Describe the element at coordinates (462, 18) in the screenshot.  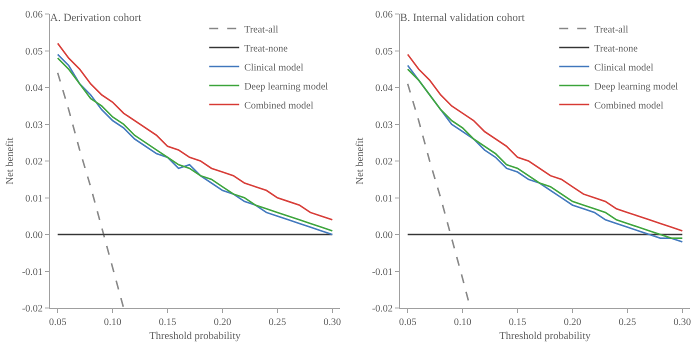
I see `chart-title: B. Internal validation cohort` at that location.